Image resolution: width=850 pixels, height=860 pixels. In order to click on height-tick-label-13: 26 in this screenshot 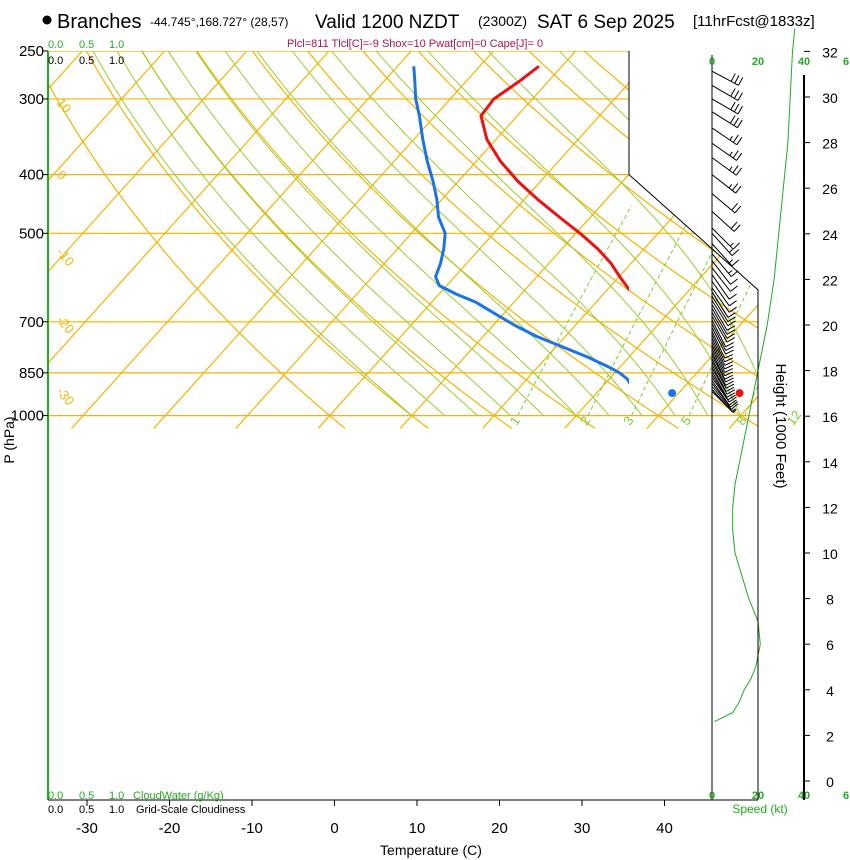, I will do `click(830, 189)`.